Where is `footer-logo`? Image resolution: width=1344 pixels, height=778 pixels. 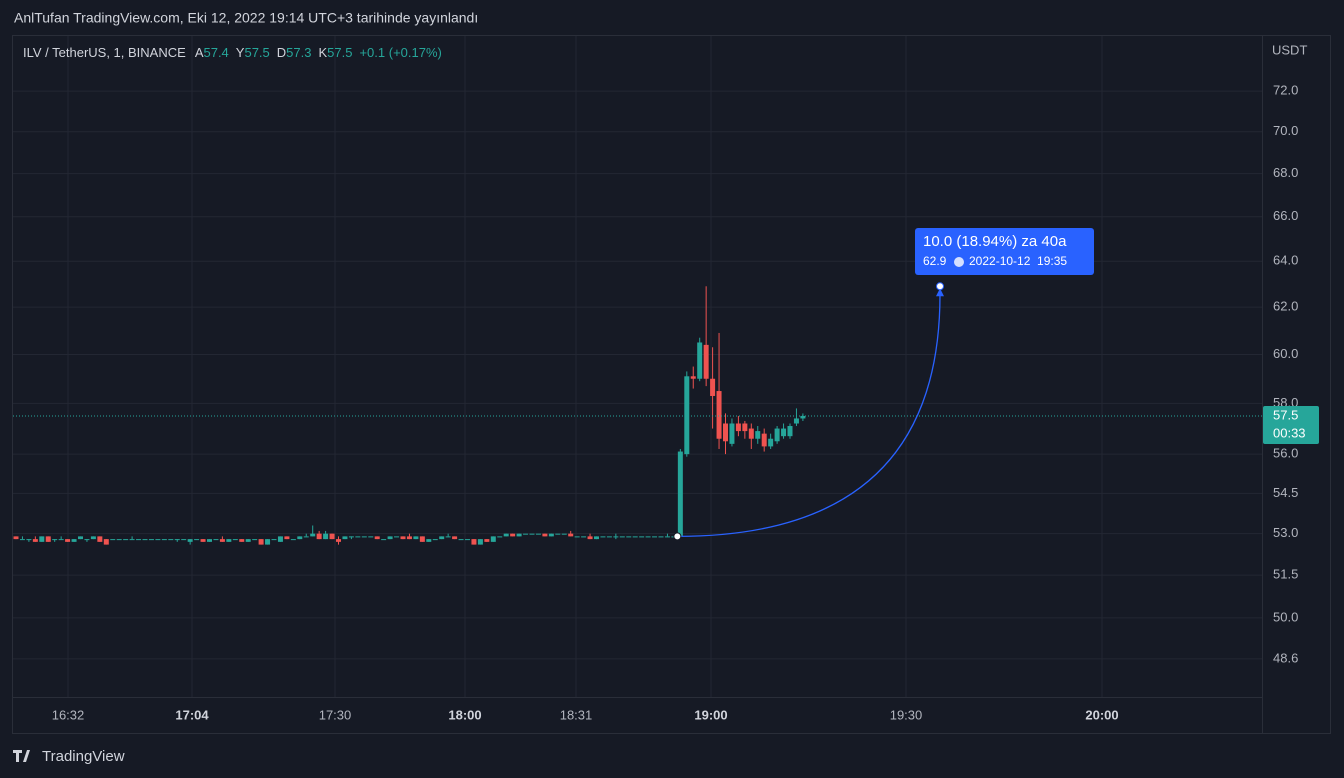
footer-logo is located at coordinates (21, 756).